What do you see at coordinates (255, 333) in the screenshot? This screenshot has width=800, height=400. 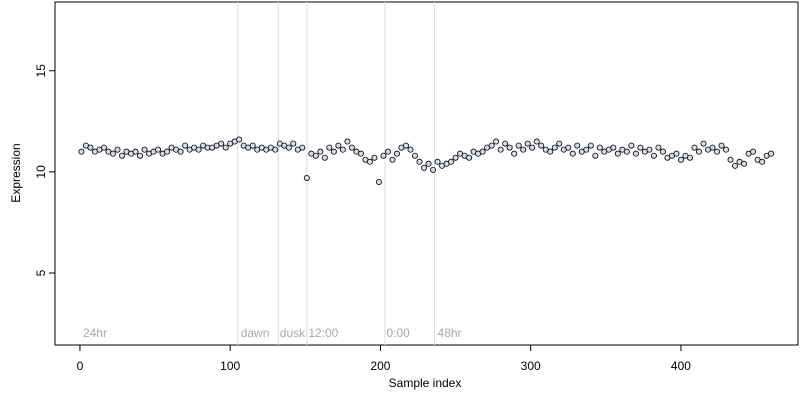 I see `annotation: dawn` at bounding box center [255, 333].